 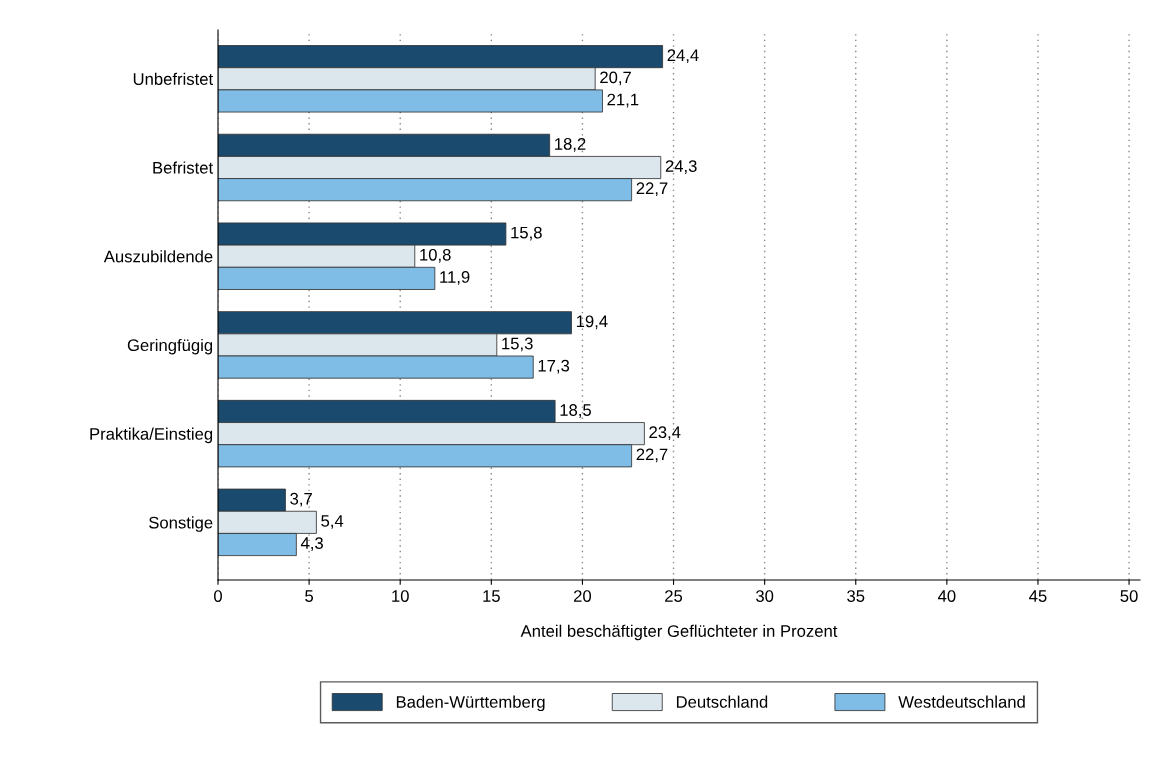 What do you see at coordinates (526, 233) in the screenshot?
I see `data-label: 15,8` at bounding box center [526, 233].